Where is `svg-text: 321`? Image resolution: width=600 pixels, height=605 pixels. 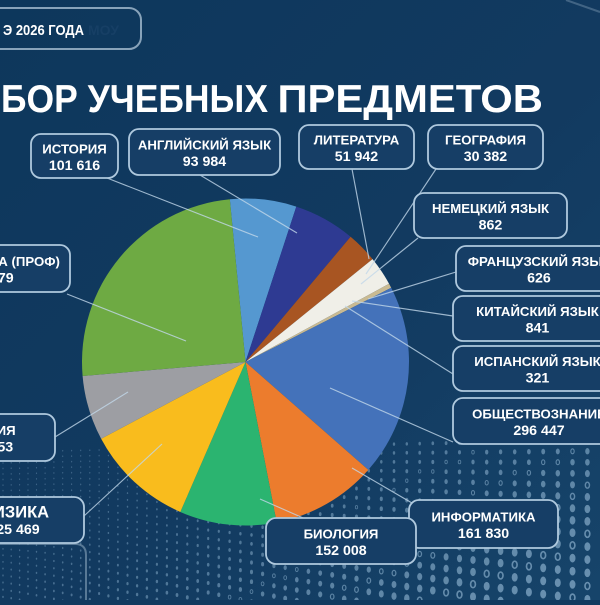
svg-text: 321 is located at coordinates (538, 379).